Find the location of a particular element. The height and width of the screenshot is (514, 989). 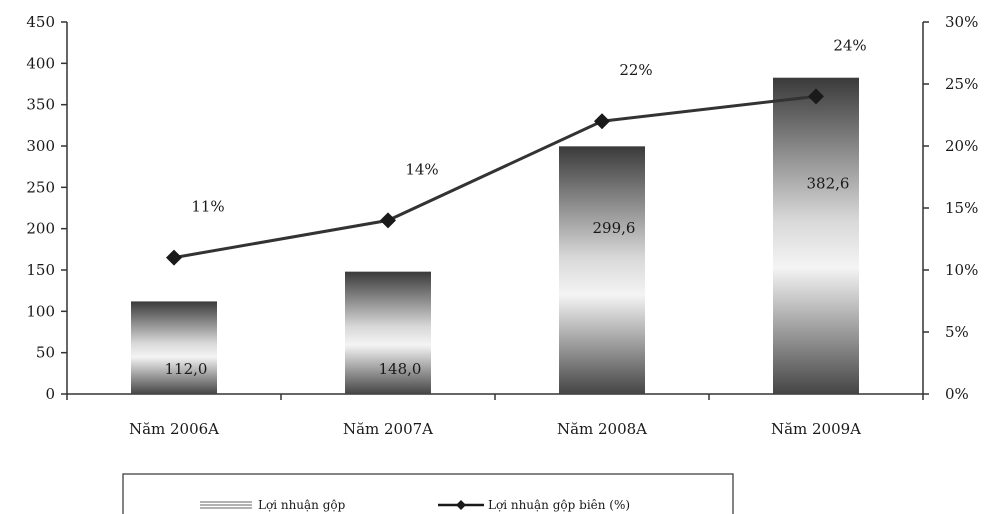

bar-value-label: 148,0 is located at coordinates (400, 369).